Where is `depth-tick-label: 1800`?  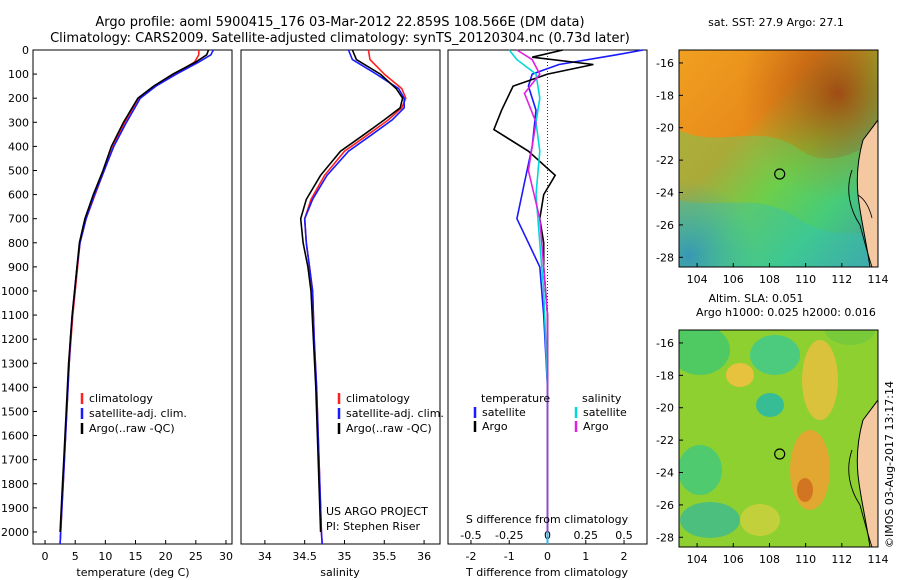
depth-tick-label: 1800 is located at coordinates (15, 484).